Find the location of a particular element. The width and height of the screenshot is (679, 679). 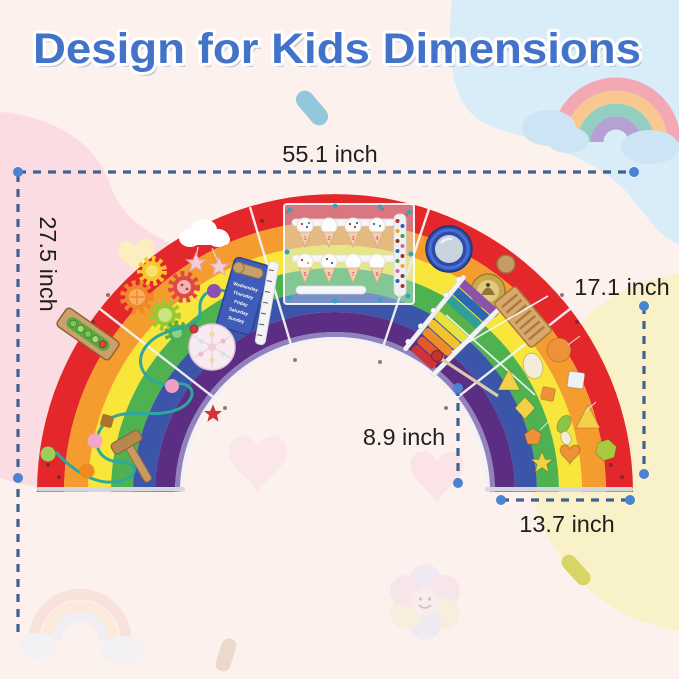

shape-ellipse is located at coordinates (533, 366).